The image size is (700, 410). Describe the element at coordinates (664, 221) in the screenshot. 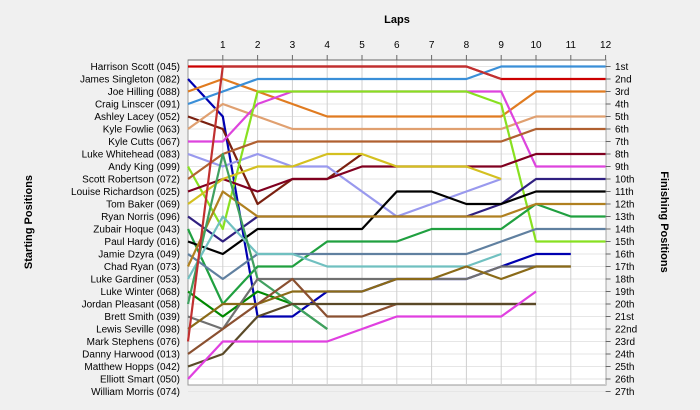

I see `y-axis-label-right: Finishing Positions` at that location.